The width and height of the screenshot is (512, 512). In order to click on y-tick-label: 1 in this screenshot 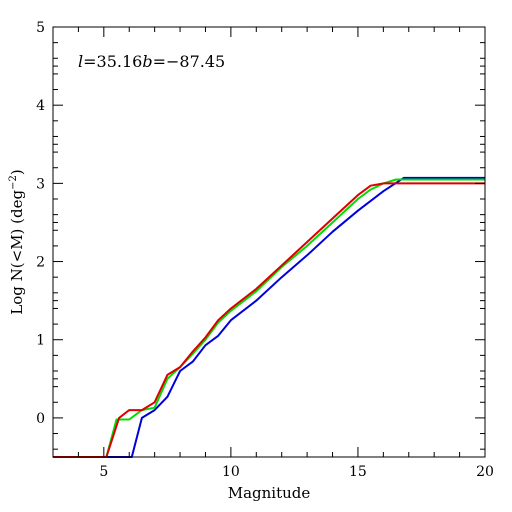, I will do `click(40, 341)`.